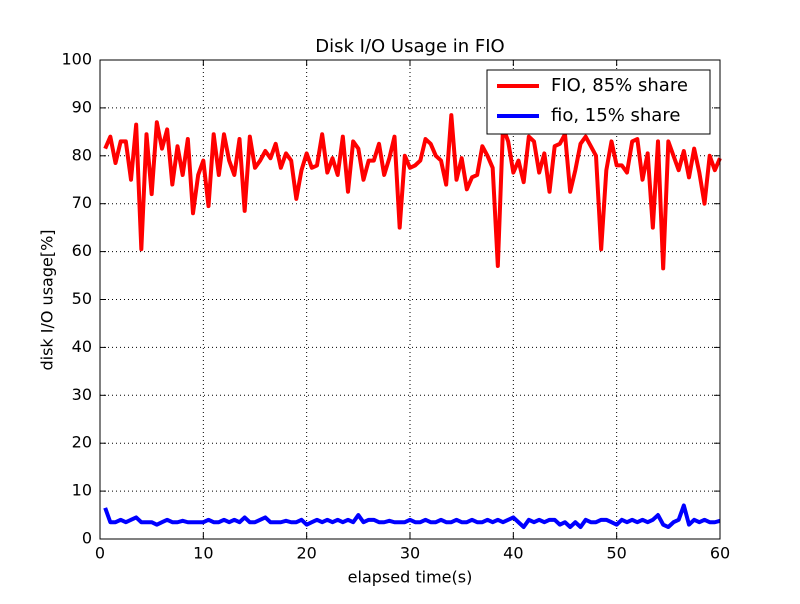 This screenshot has height=604, width=800. Describe the element at coordinates (619, 85) in the screenshot. I see `legend-label: FIO, 85% share` at that location.